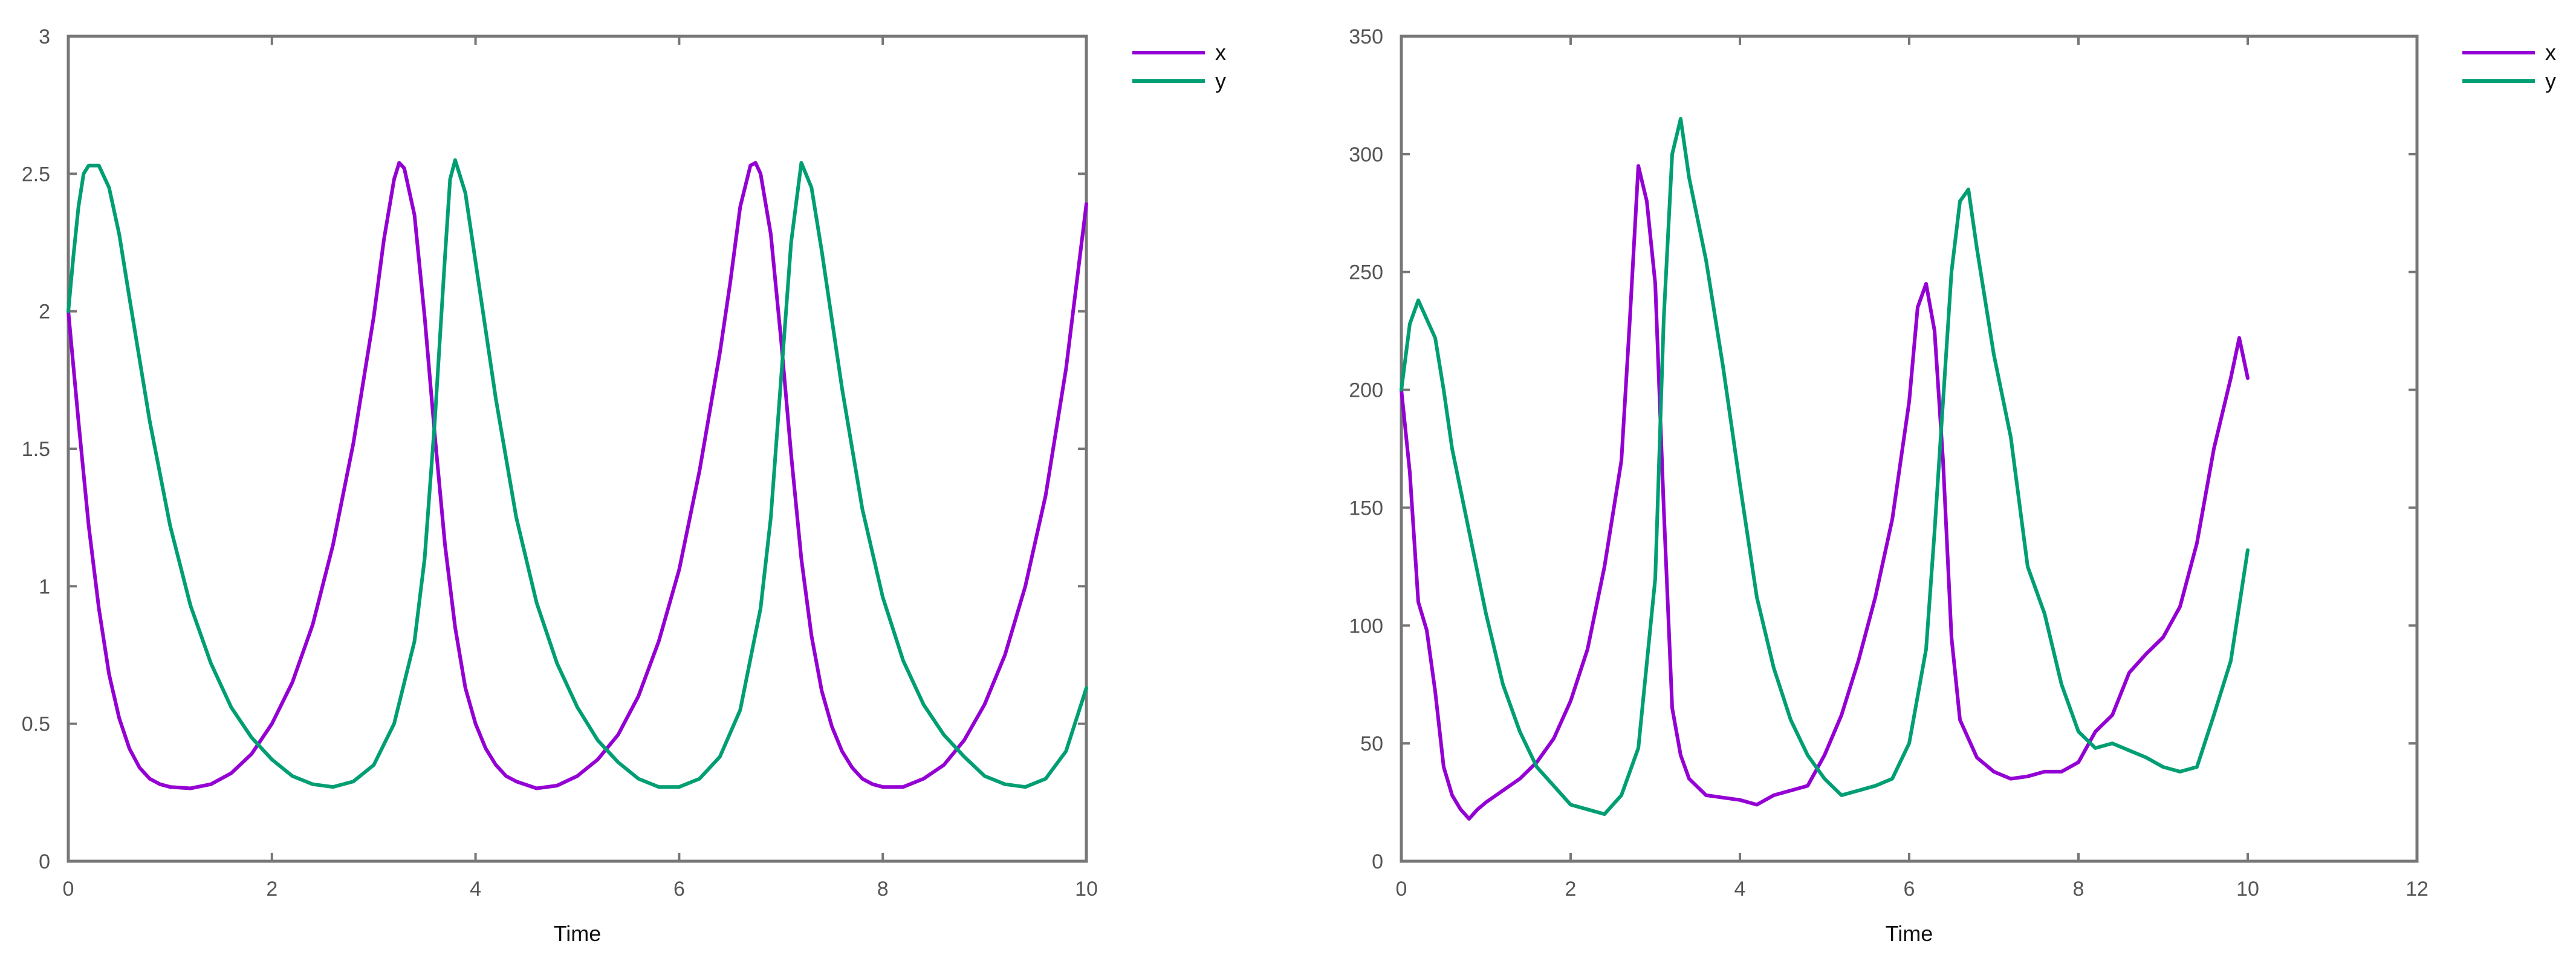 The height and width of the screenshot is (958, 2576). I want to click on y-tick-label: 300, so click(1366, 154).